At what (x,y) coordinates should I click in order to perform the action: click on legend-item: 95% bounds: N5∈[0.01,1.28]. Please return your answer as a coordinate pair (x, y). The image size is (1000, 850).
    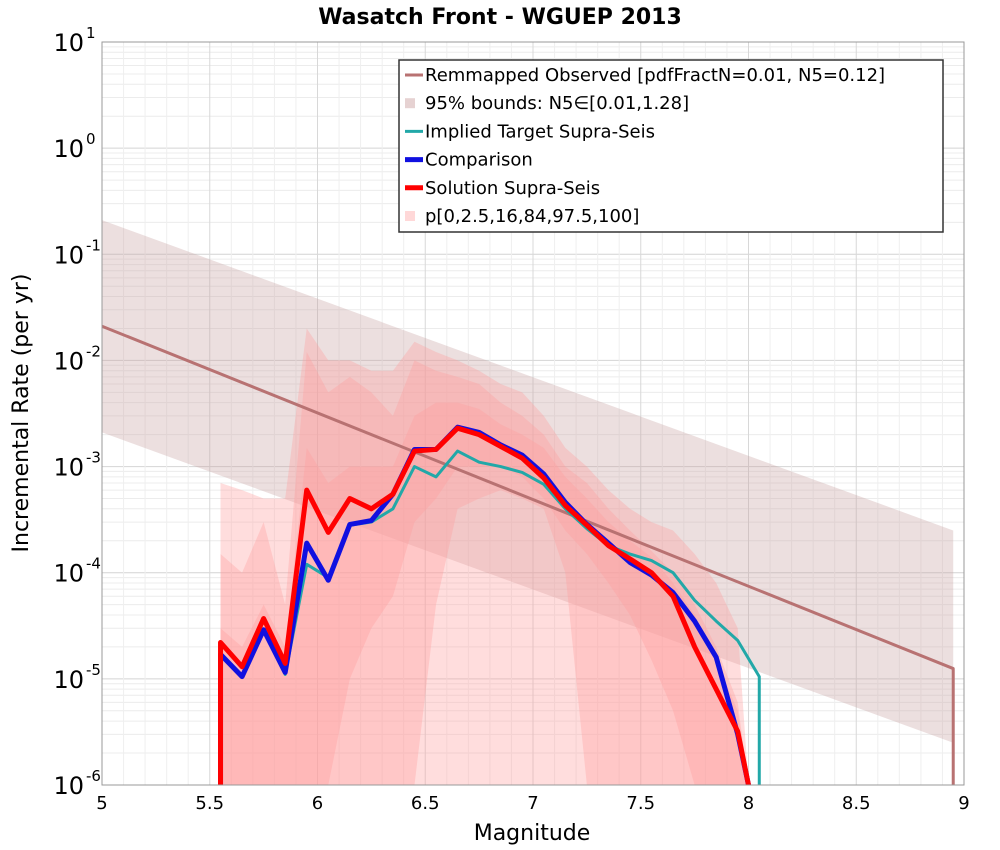
    Looking at the image, I should click on (547, 103).